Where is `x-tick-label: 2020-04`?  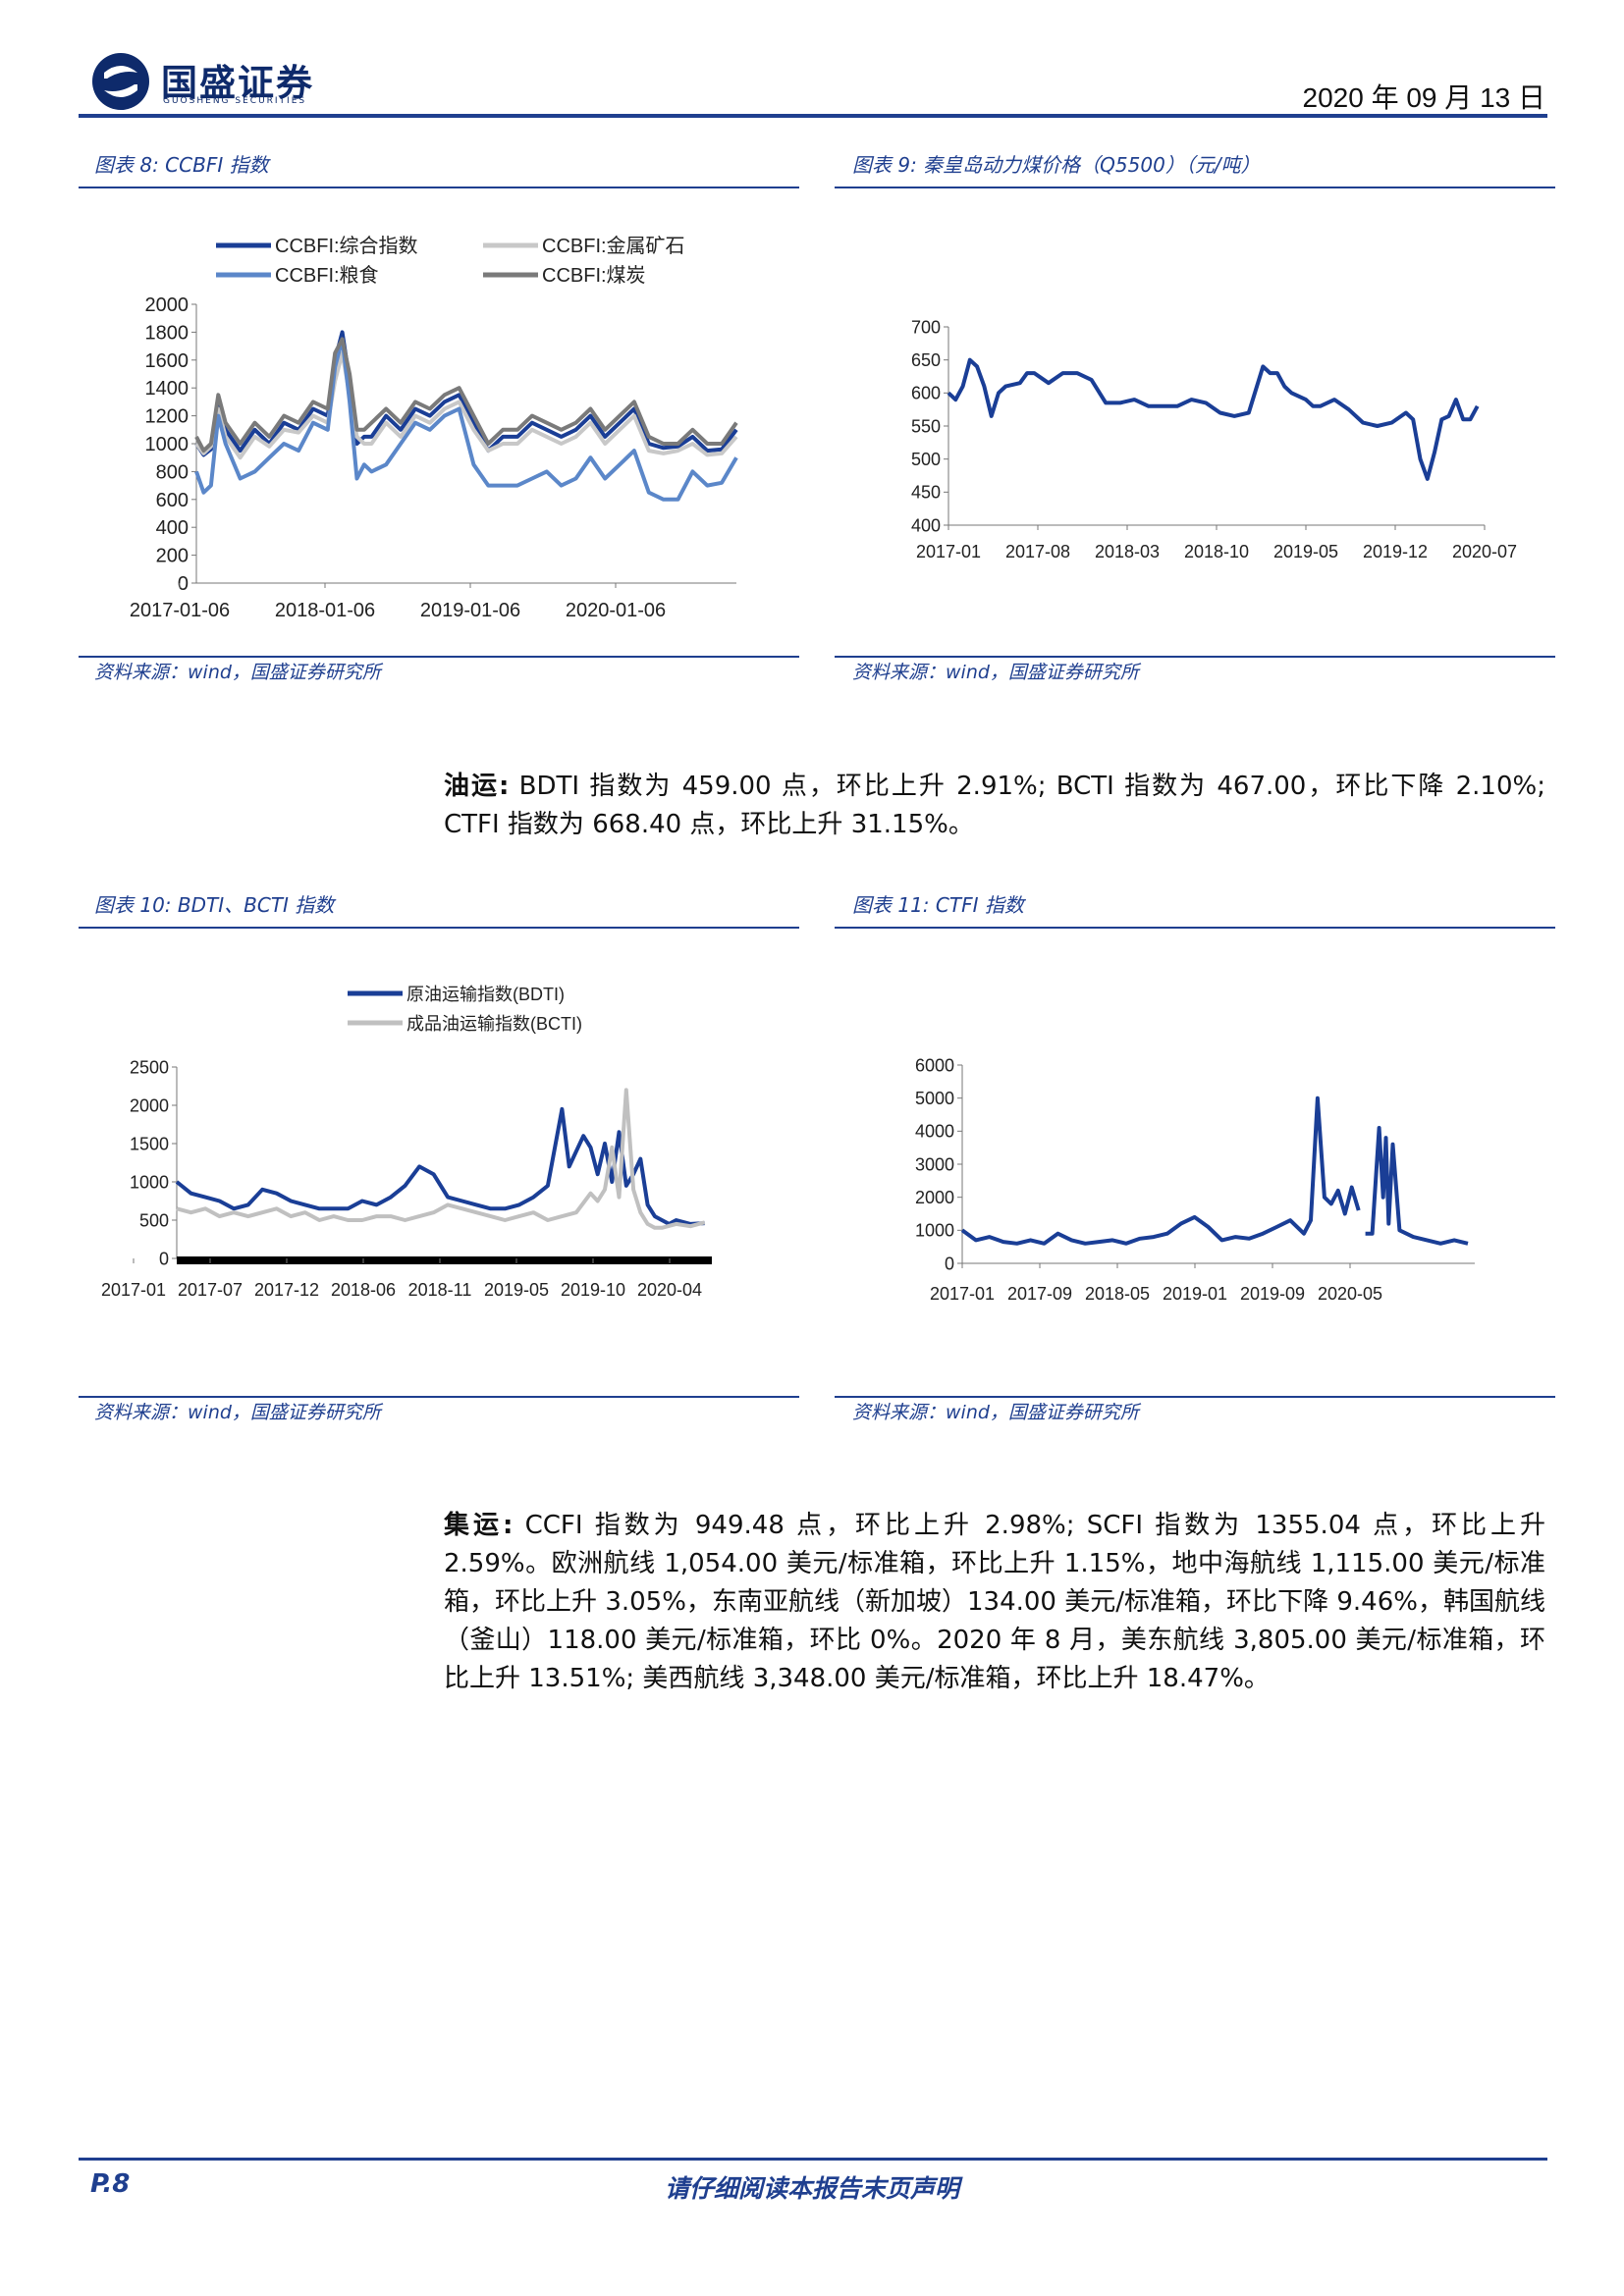 x-tick-label: 2020-04 is located at coordinates (669, 1290).